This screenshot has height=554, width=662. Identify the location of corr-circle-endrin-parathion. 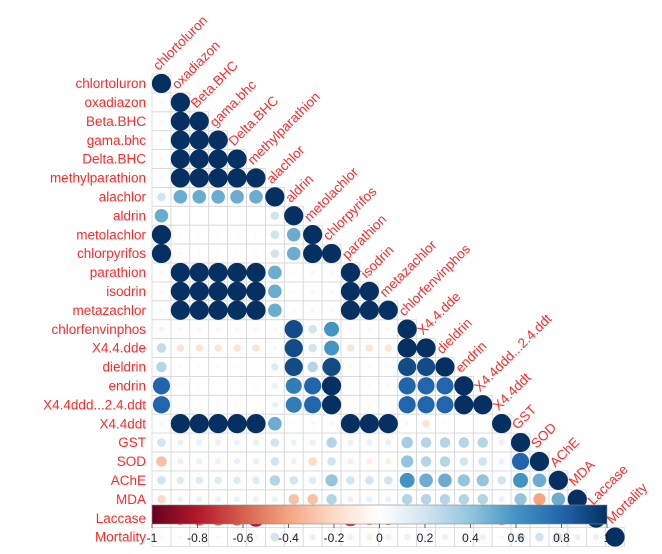
(350, 386).